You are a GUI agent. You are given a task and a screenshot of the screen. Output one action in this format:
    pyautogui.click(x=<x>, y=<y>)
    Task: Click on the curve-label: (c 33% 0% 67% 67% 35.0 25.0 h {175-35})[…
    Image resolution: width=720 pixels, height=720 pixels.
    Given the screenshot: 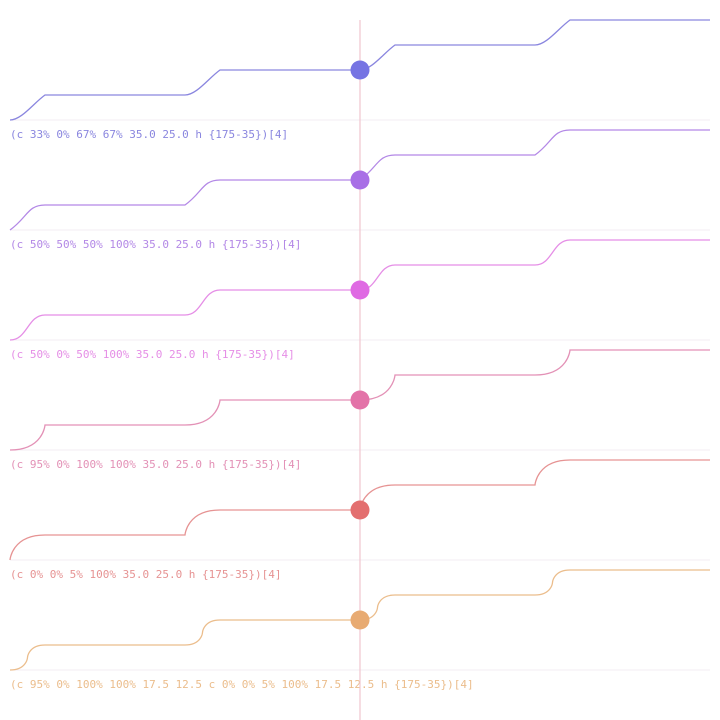 What is the action you would take?
    pyautogui.click(x=149, y=134)
    